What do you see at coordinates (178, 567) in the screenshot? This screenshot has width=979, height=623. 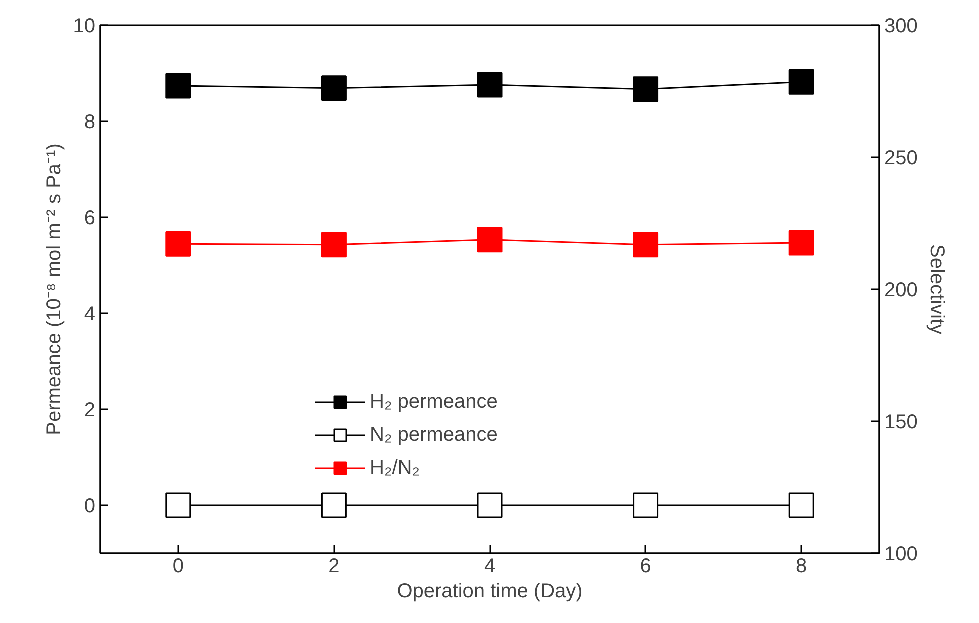 I see `x-tick-label: 0` at bounding box center [178, 567].